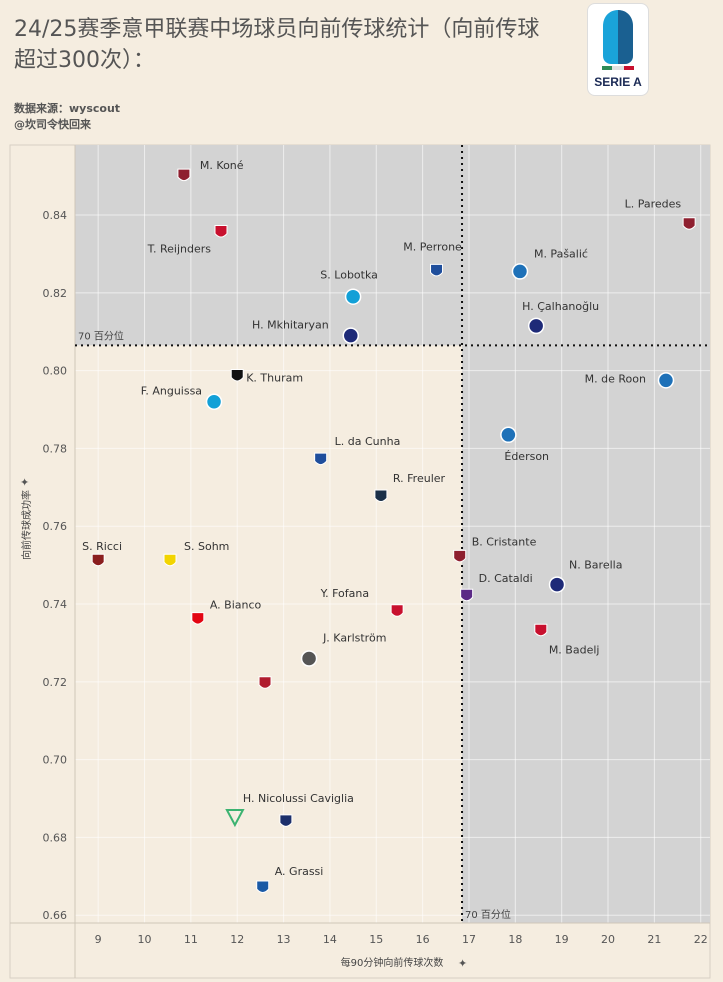 This screenshot has height=982, width=723. I want to click on point-label: T. Reijnders, so click(179, 249).